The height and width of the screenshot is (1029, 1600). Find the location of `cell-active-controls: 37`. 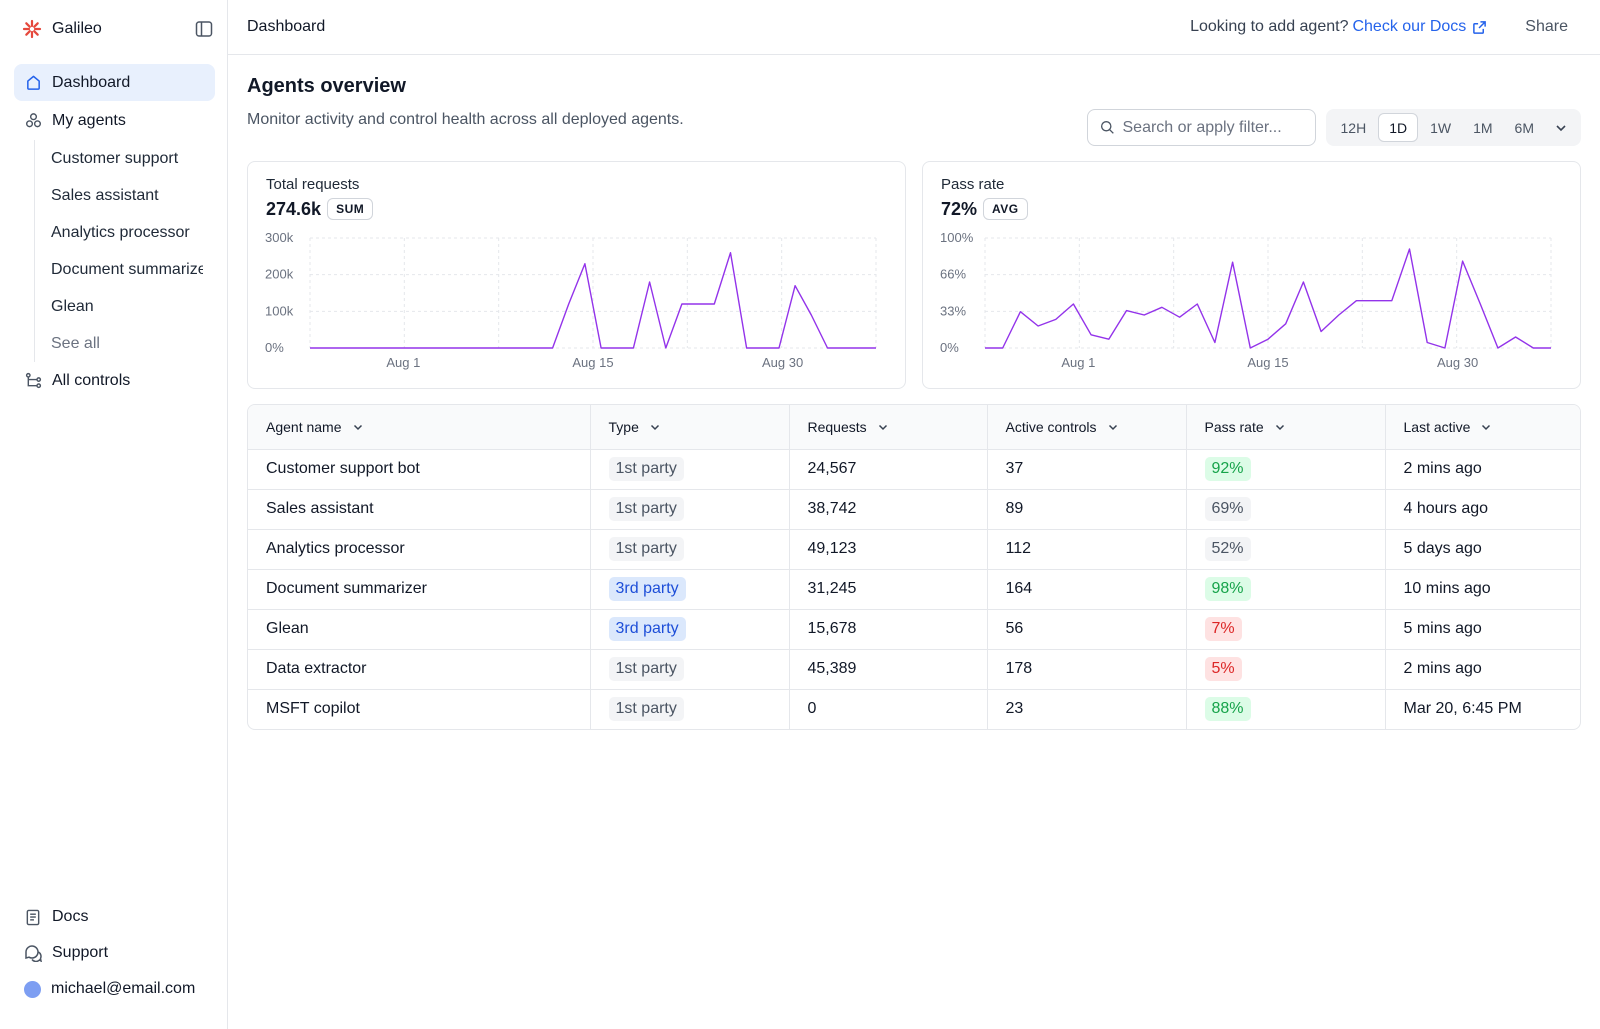

cell-active-controls: 37 is located at coordinates (1087, 469).